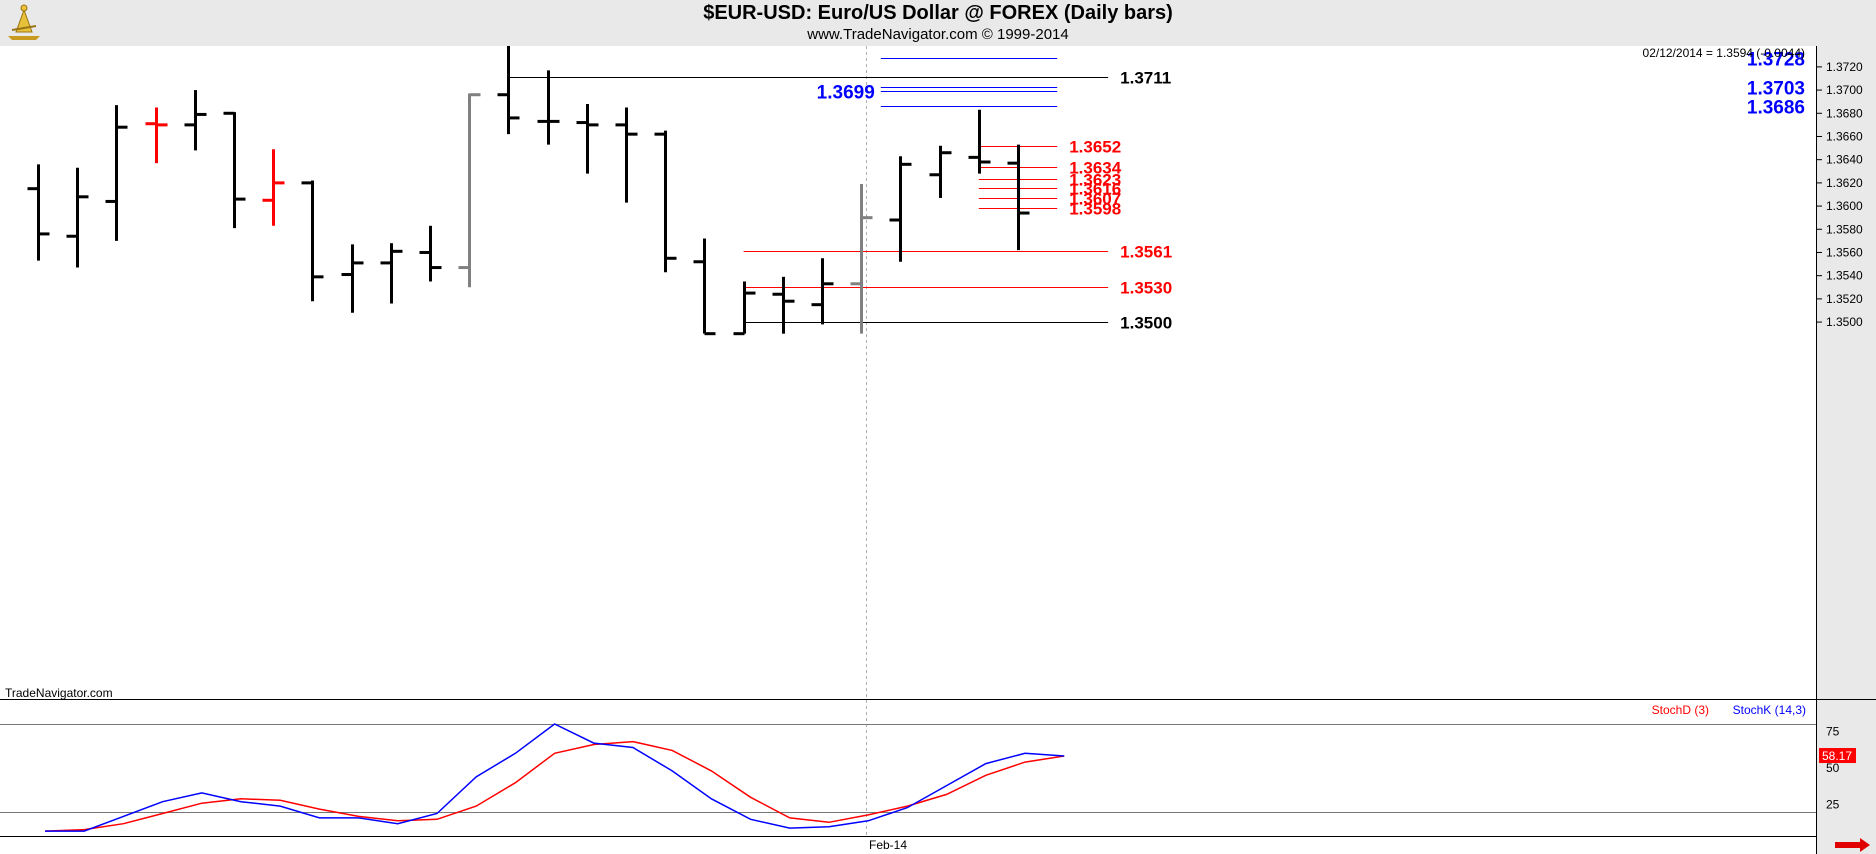 The image size is (1876, 854). What do you see at coordinates (1844, 206) in the screenshot?
I see `y-tick-label: 1.3600` at bounding box center [1844, 206].